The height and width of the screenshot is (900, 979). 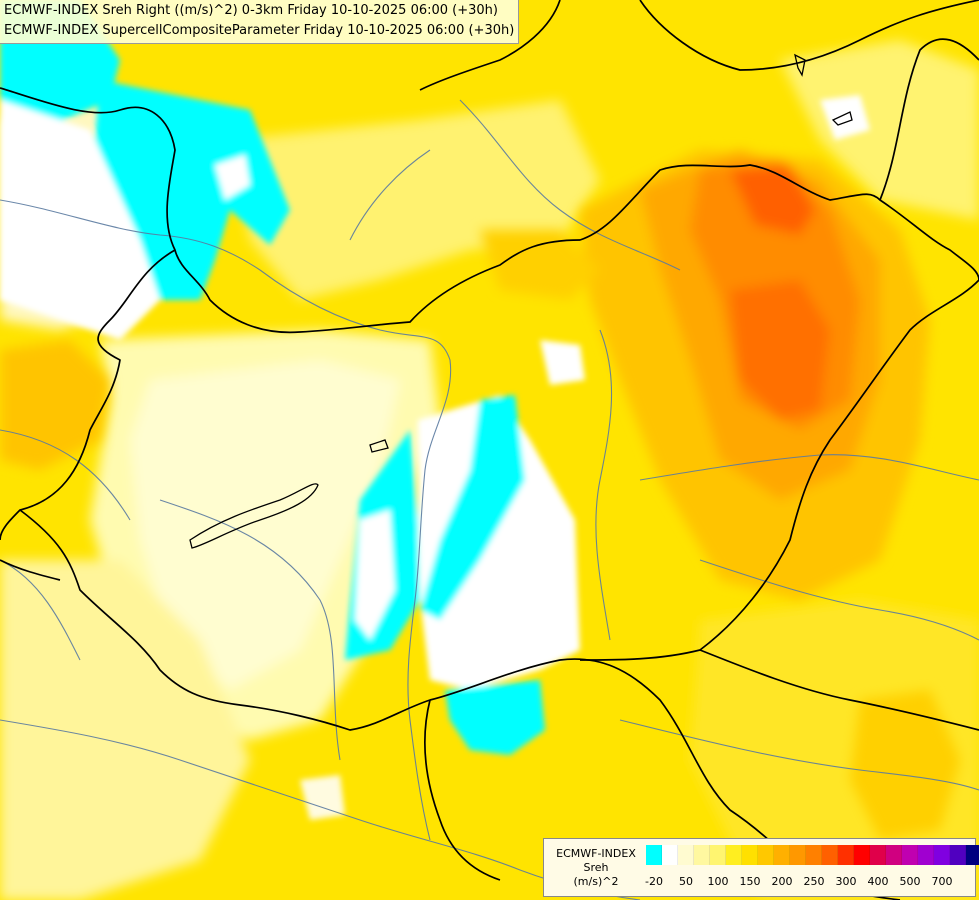 I want to click on legend-tick-label: 400, so click(x=878, y=881).